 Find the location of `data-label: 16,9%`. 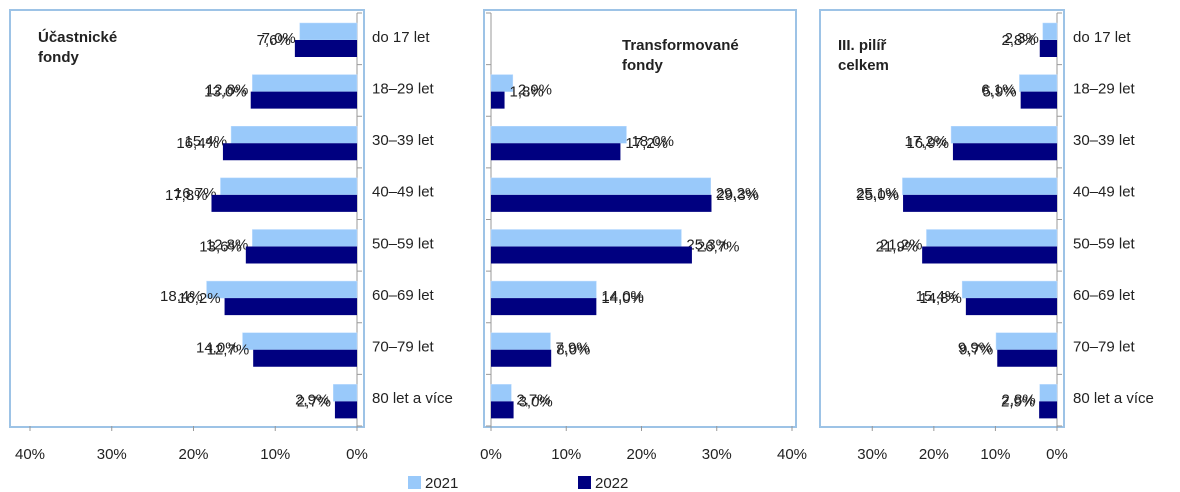

data-label: 16,9% is located at coordinates (927, 143).